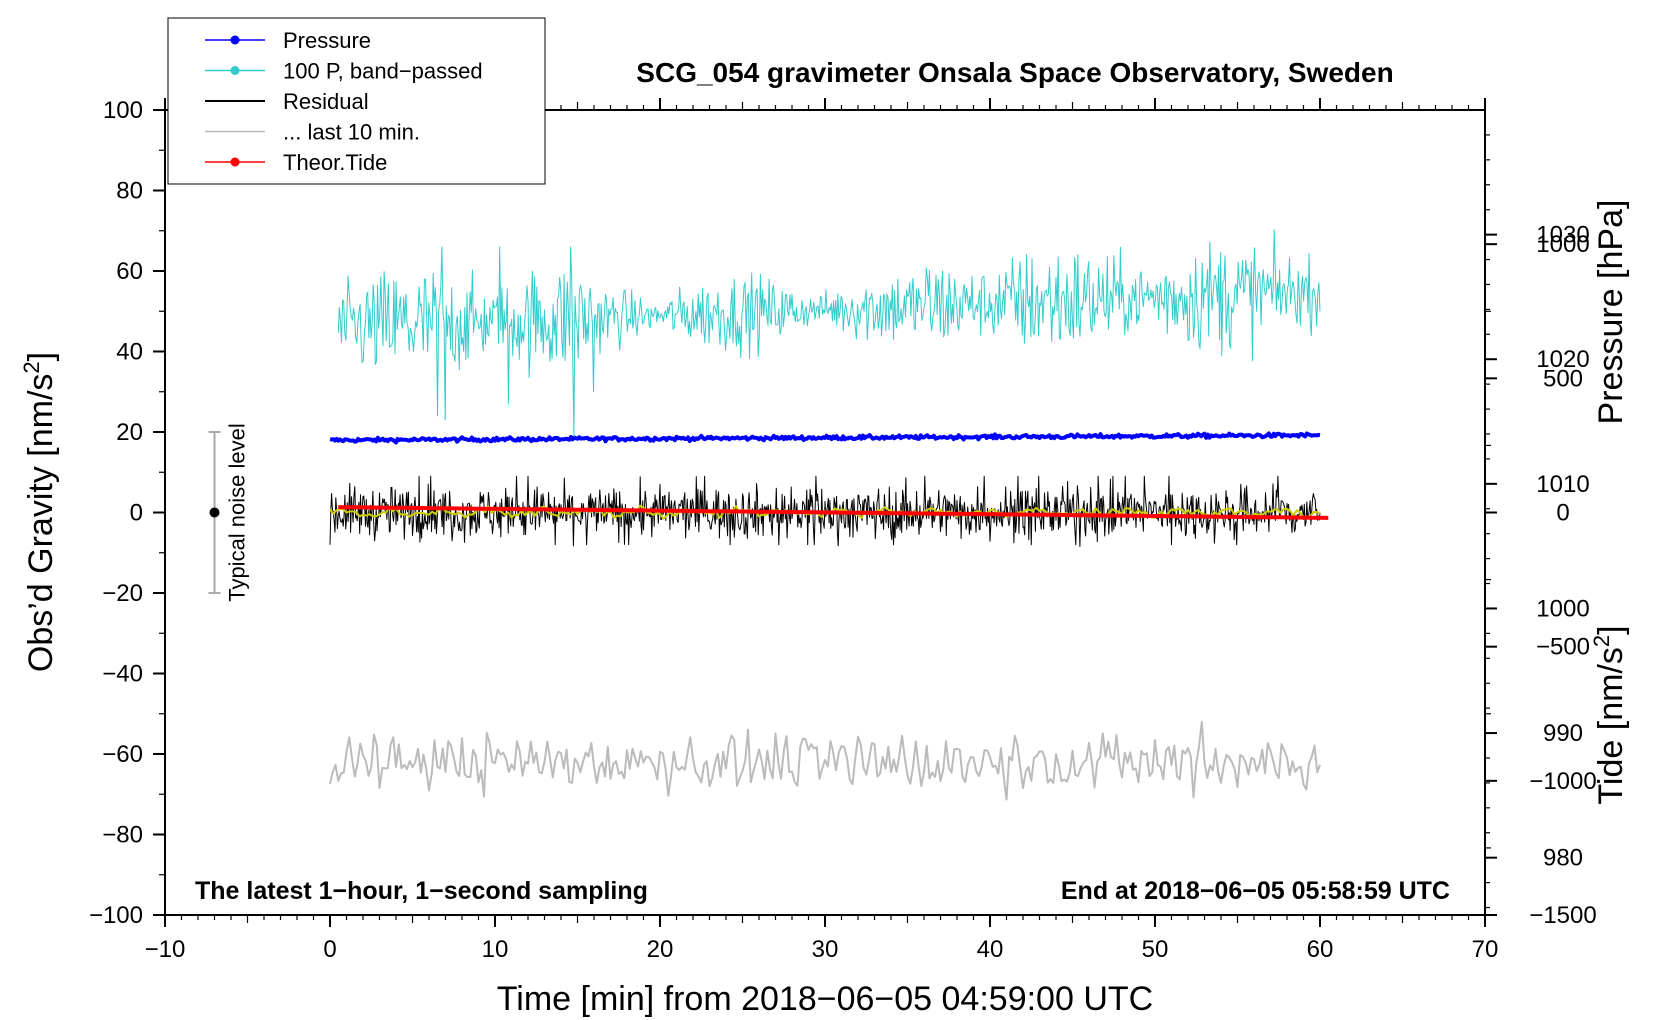 This screenshot has height=1020, width=1660. Describe the element at coordinates (990, 949) in the screenshot. I see `x-tick-label: 40` at that location.